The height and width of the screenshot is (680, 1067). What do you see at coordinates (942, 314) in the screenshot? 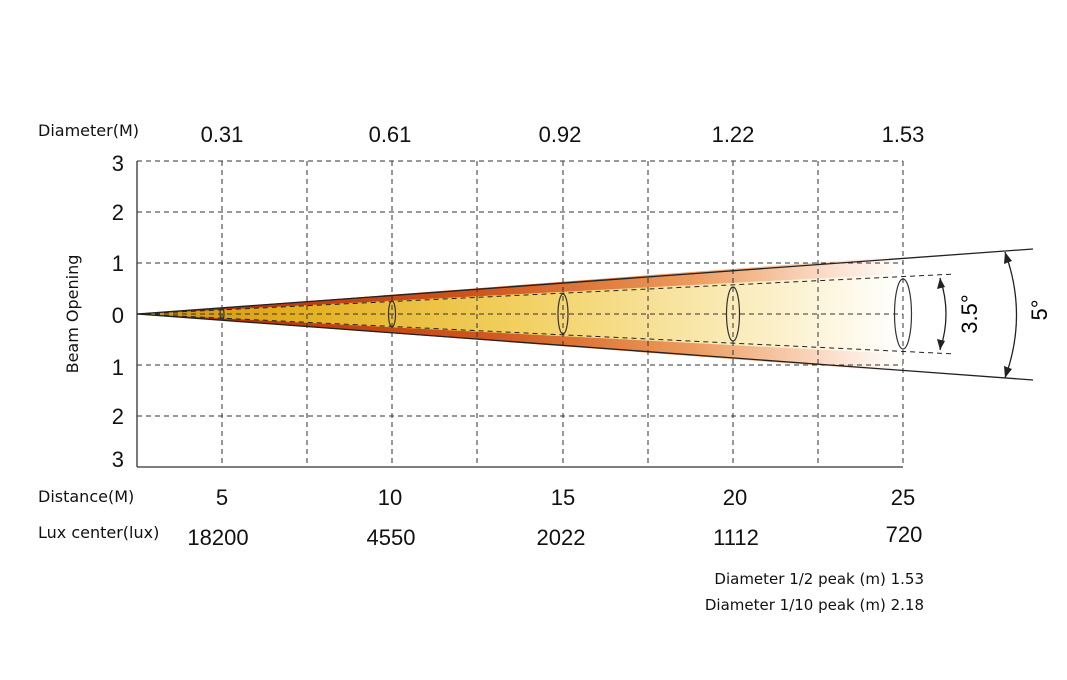
I see `half-peak-angle-arc` at bounding box center [942, 314].